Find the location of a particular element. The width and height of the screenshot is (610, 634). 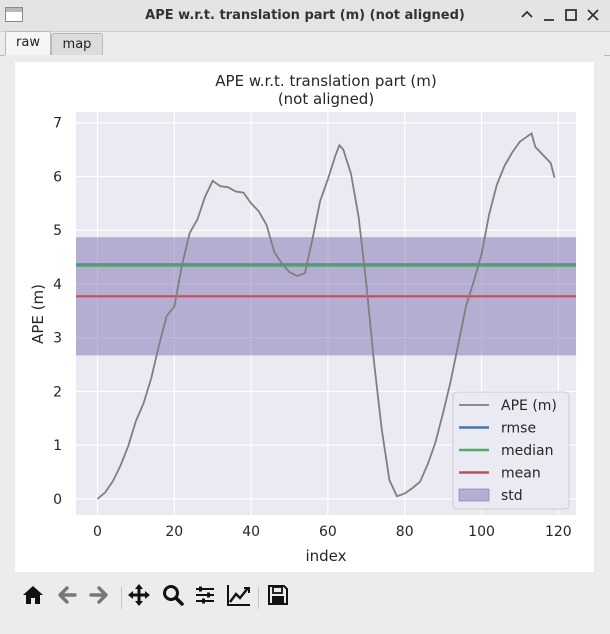

minimize-icon is located at coordinates (549, 20).